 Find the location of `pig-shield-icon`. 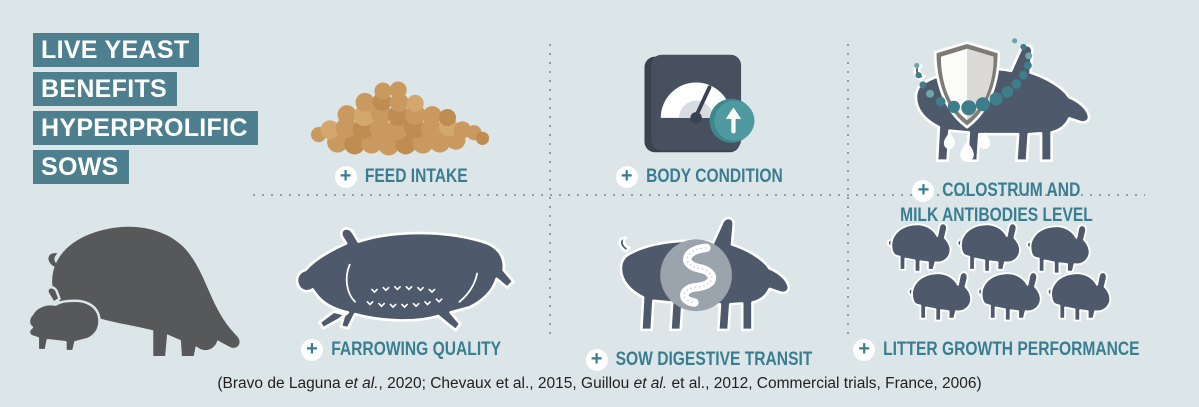

pig-shield-icon is located at coordinates (1001, 100).